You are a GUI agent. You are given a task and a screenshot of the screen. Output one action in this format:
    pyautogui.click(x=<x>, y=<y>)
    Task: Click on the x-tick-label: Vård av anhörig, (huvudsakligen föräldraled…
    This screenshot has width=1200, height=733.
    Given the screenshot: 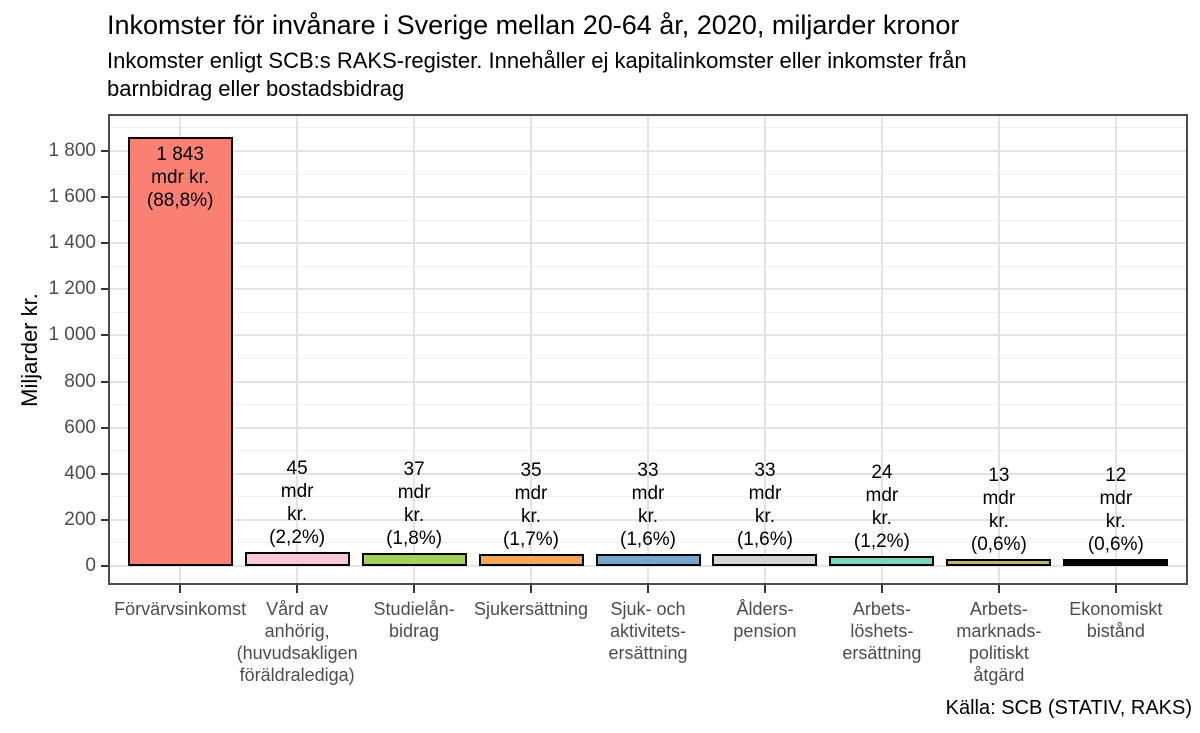 What is the action you would take?
    pyautogui.click(x=297, y=642)
    